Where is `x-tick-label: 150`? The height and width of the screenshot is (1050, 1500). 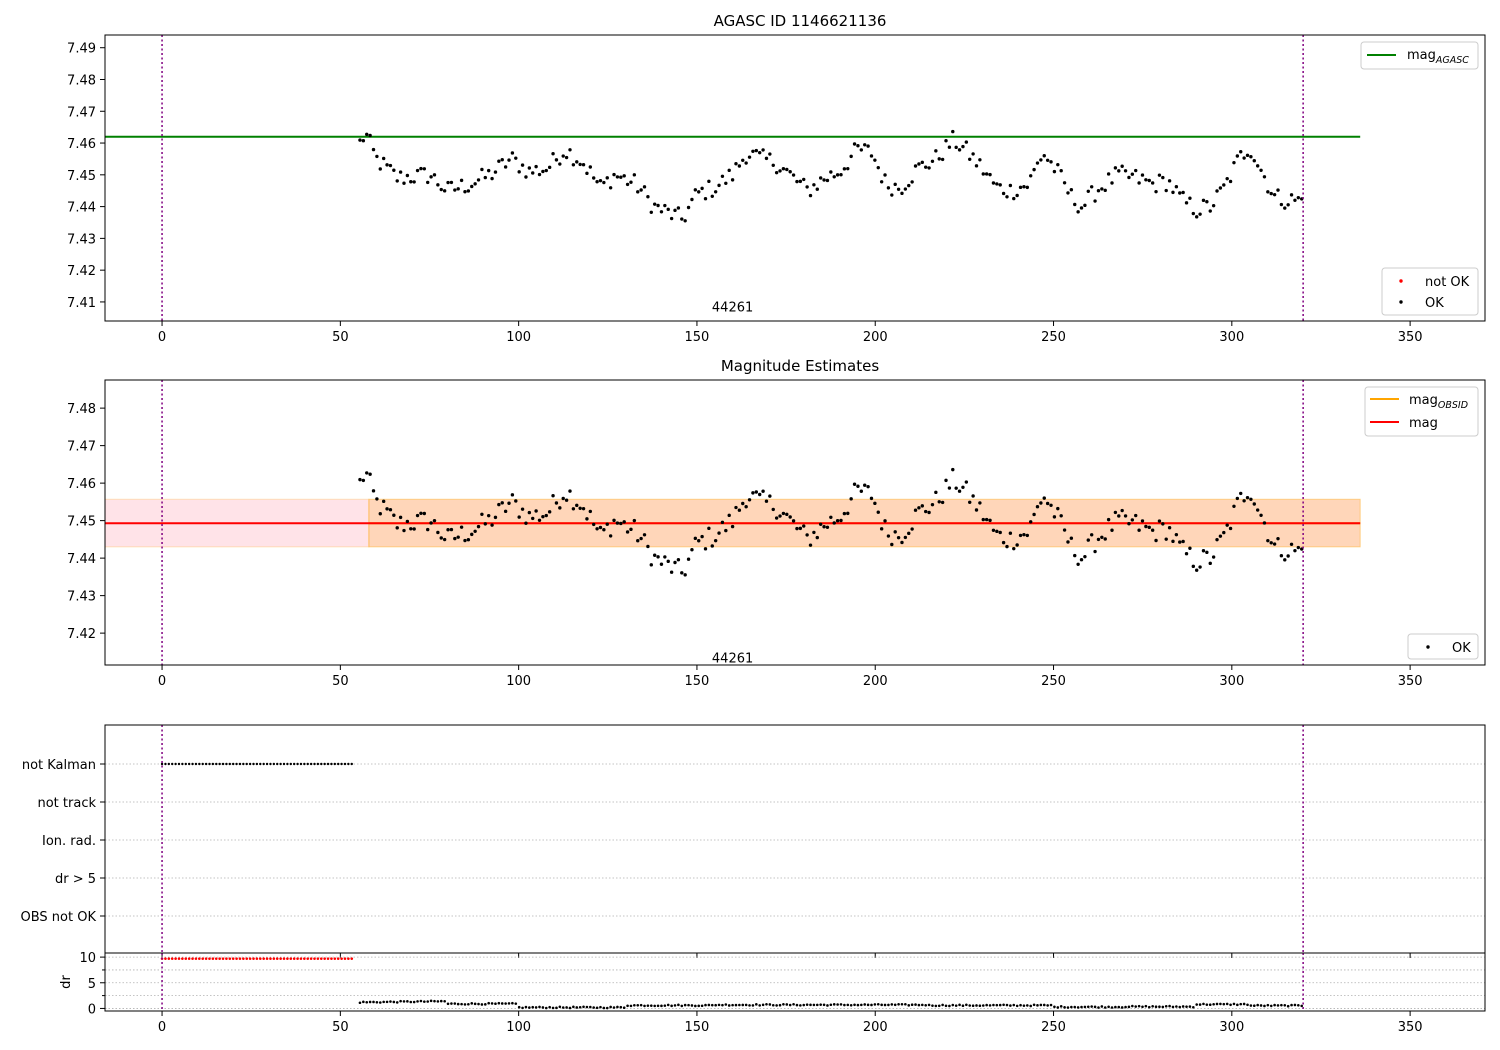 x-tick-label: 150 is located at coordinates (697, 337).